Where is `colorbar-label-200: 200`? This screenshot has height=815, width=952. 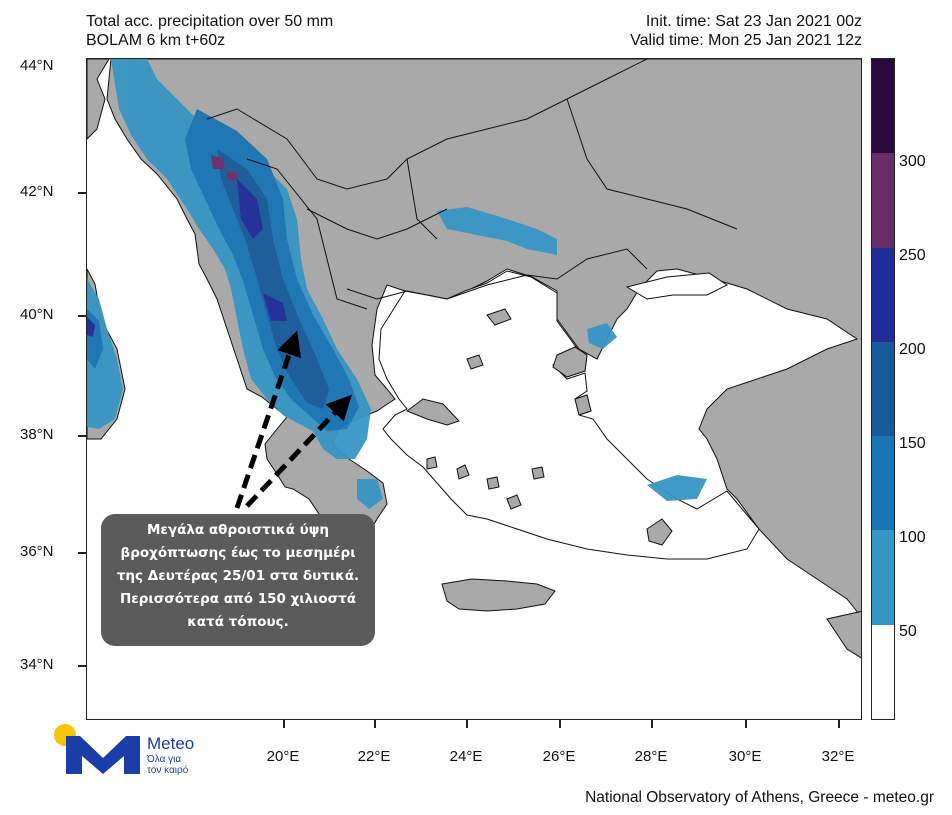 colorbar-label-200: 200 is located at coordinates (912, 349).